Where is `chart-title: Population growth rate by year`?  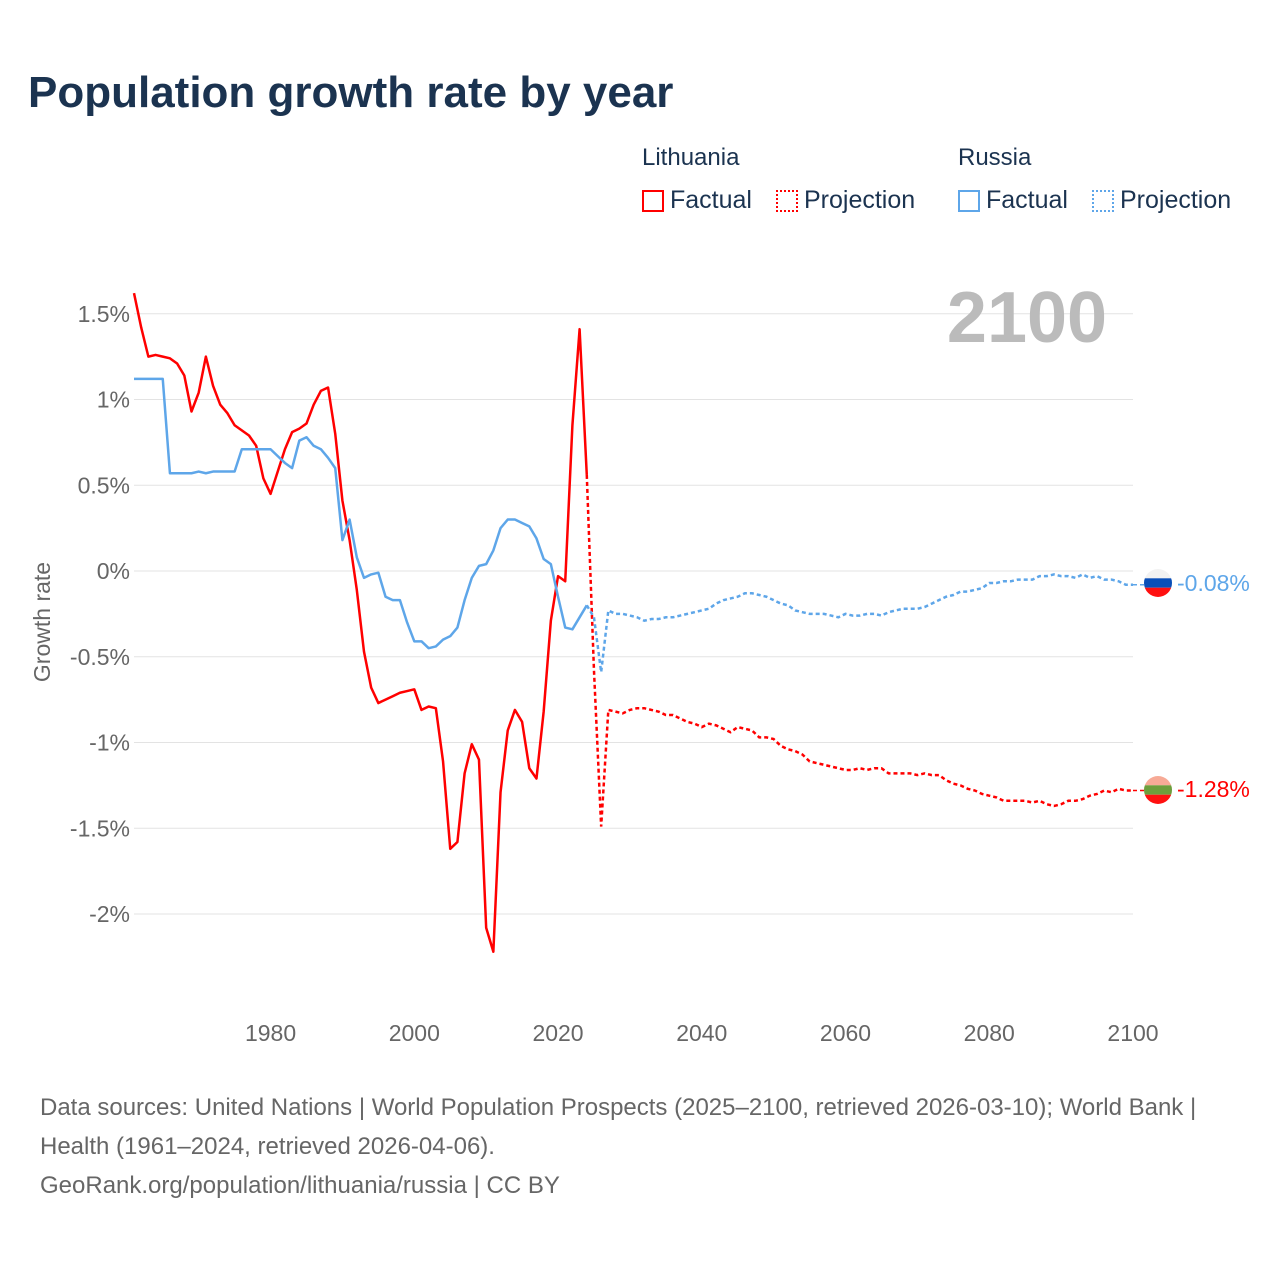
chart-title: Population growth rate by year is located at coordinates (351, 92).